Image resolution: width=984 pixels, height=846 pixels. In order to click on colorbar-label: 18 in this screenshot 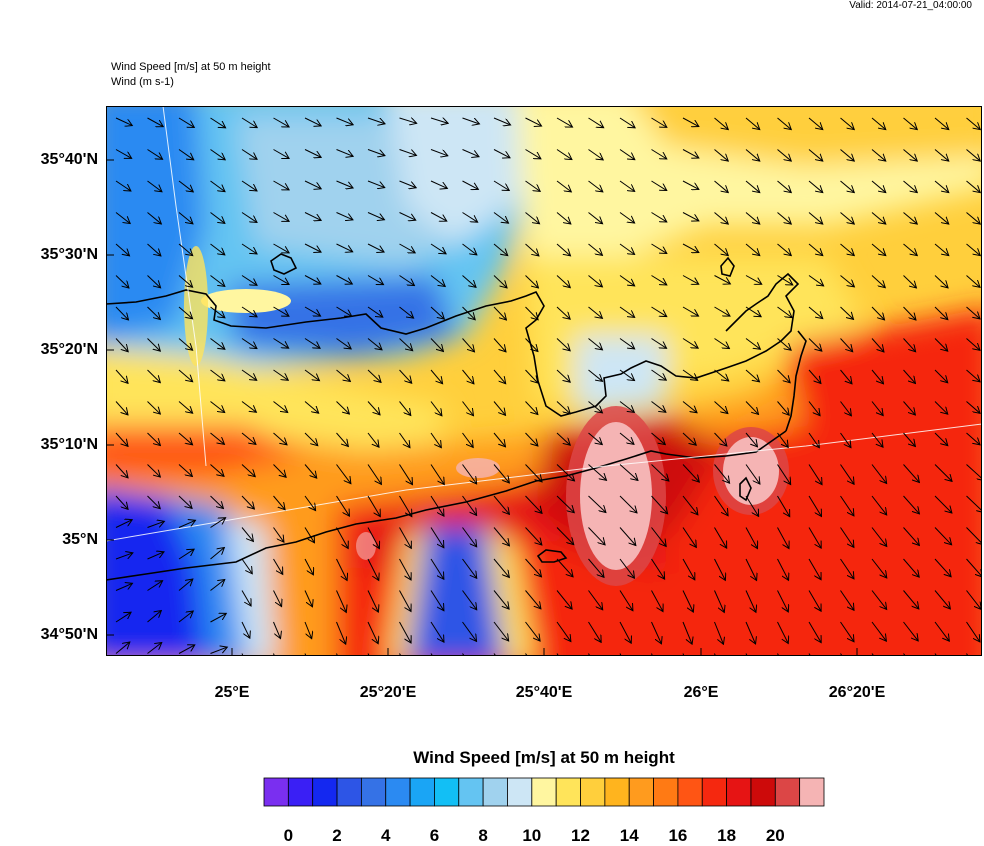, I will do `click(727, 835)`.